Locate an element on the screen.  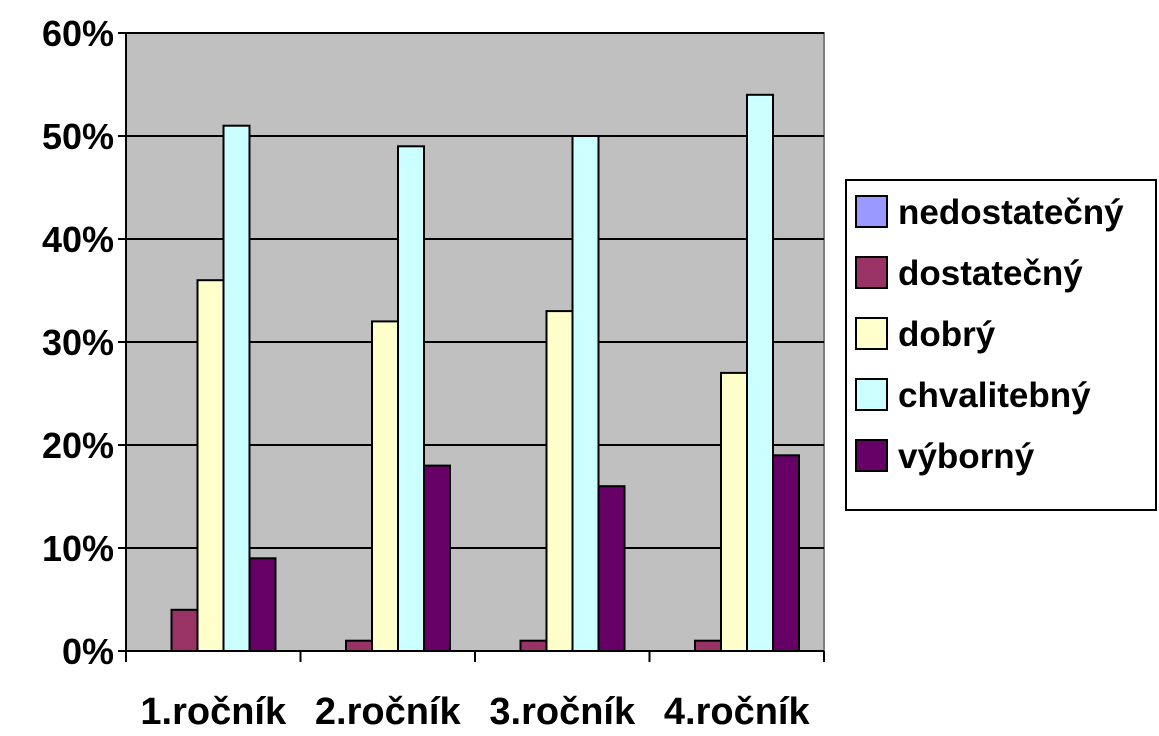
legend-swatch-dostatečný is located at coordinates (871, 272).